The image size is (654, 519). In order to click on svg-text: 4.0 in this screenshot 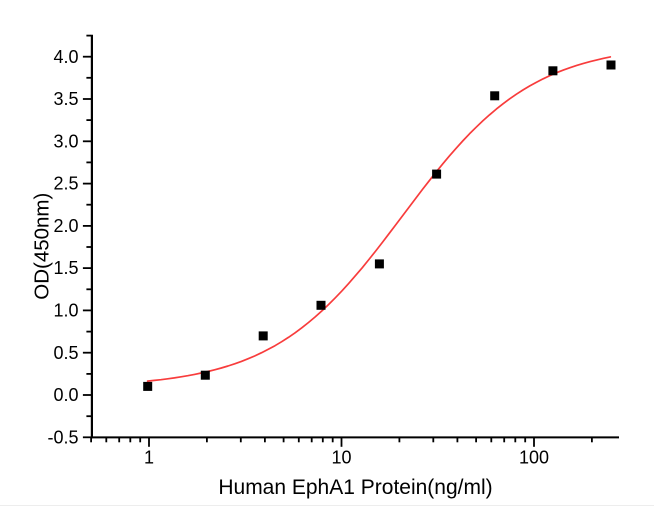, I will do `click(65, 57)`.